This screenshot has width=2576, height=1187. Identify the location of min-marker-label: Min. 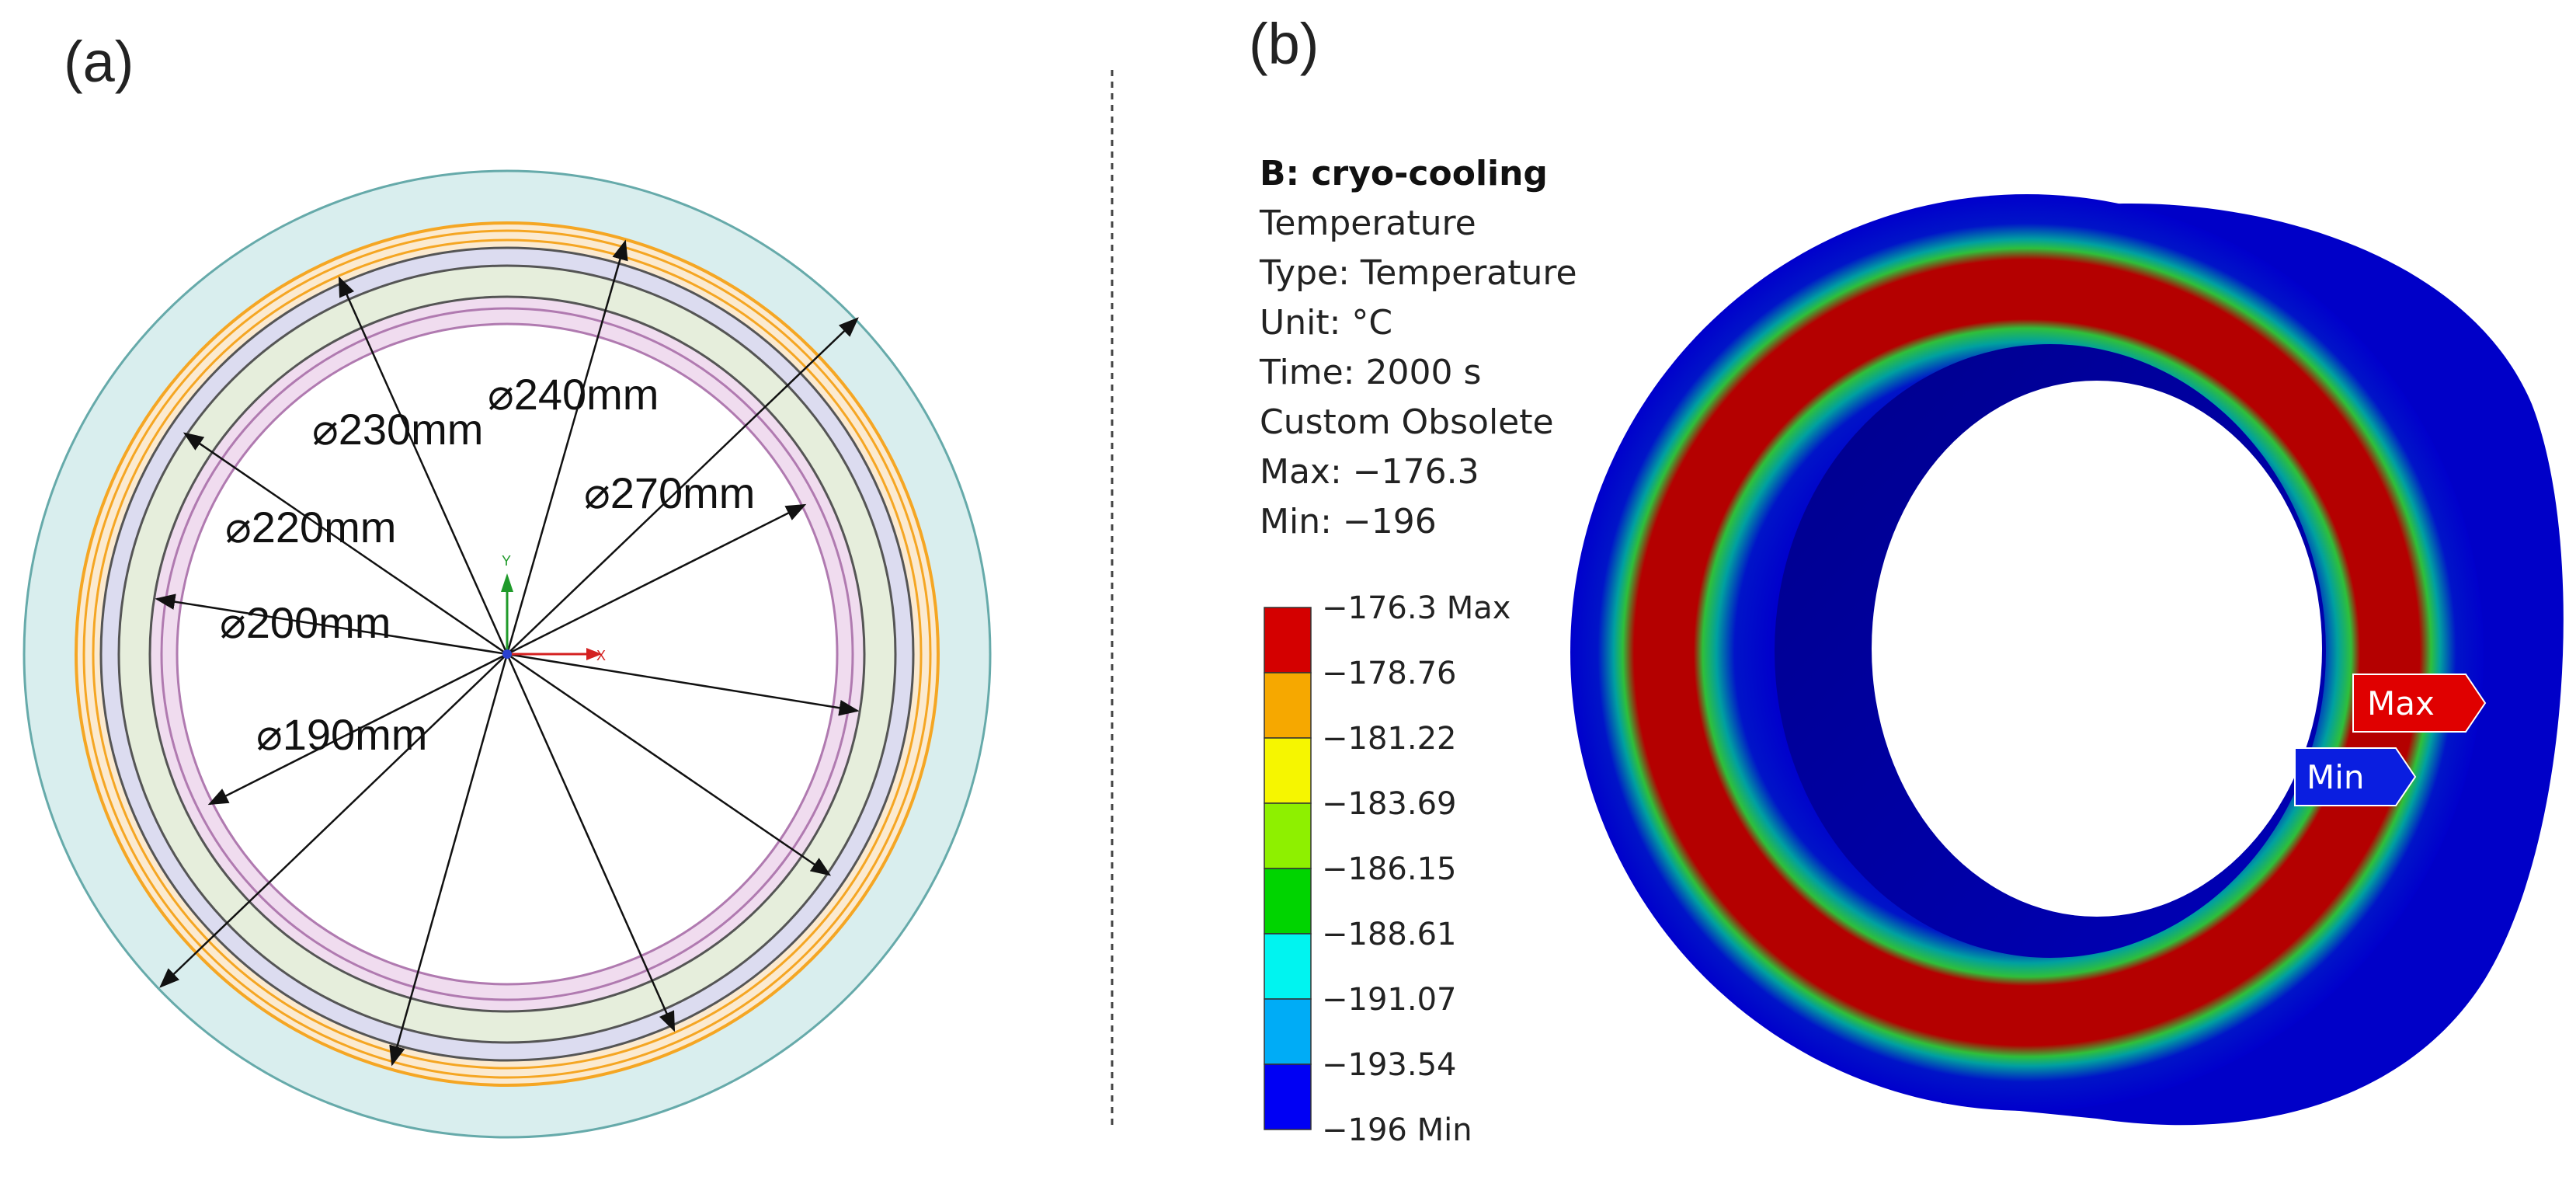
(2336, 777).